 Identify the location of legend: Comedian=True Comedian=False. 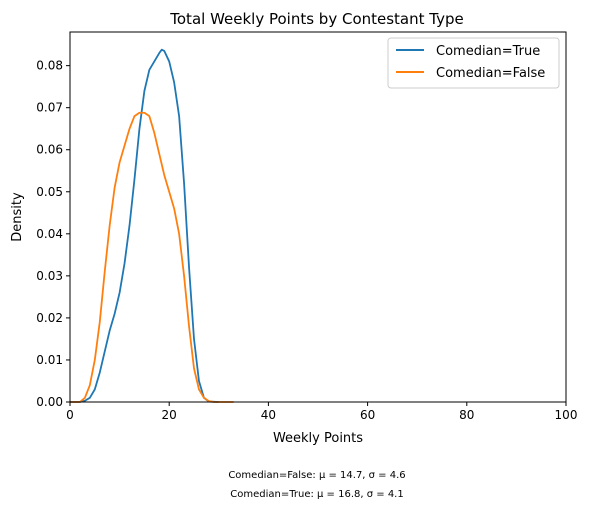
(473, 63).